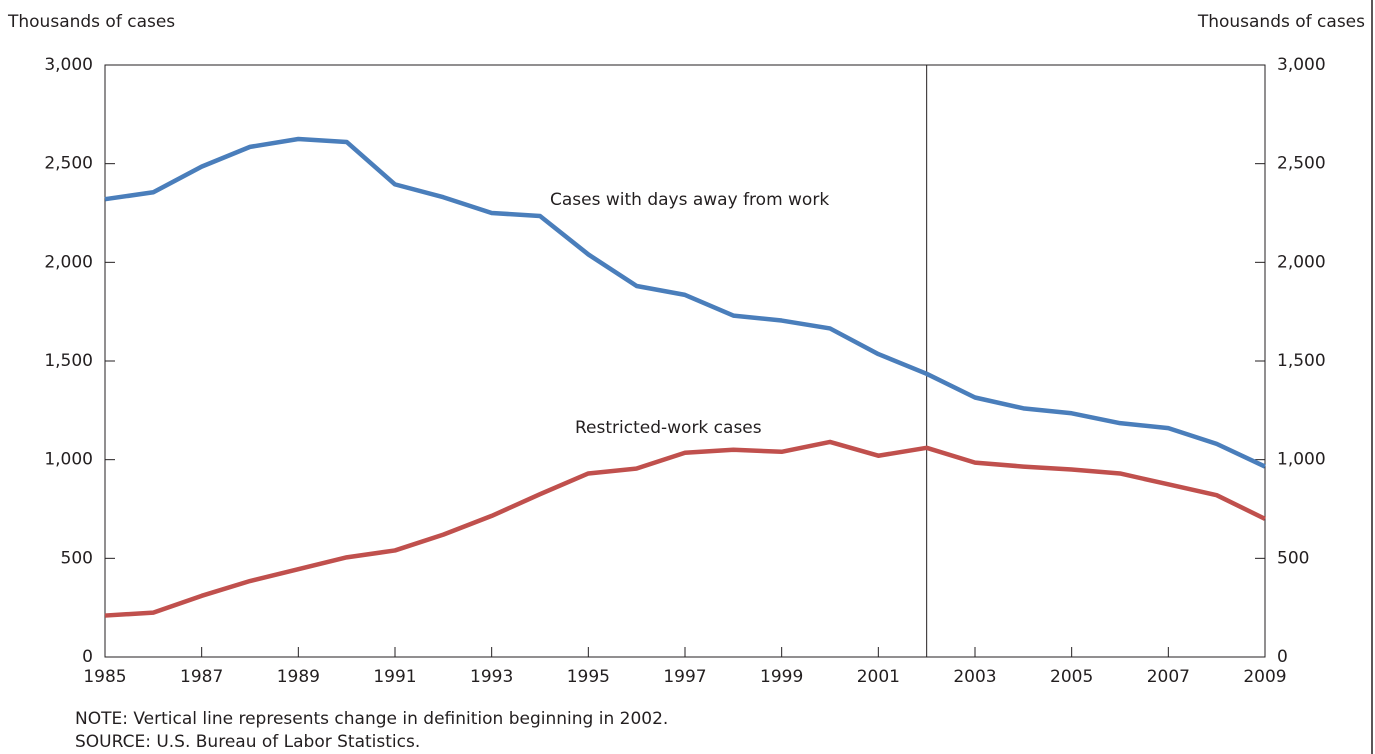  What do you see at coordinates (68, 65) in the screenshot?
I see `y-tick-label: 3,000` at bounding box center [68, 65].